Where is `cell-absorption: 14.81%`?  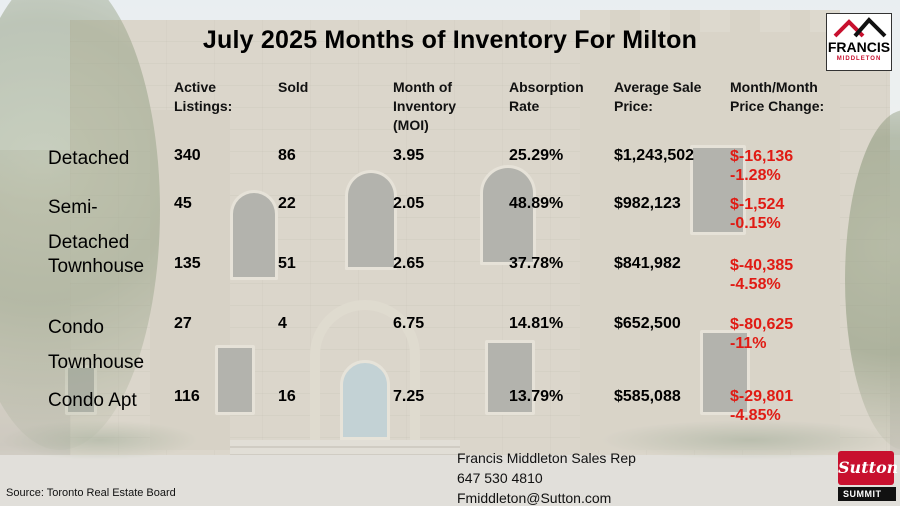 cell-absorption: 14.81% is located at coordinates (536, 323).